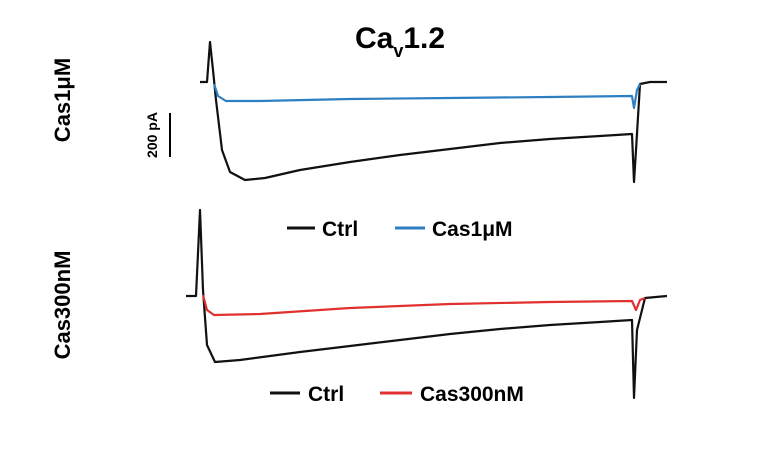 This screenshot has height=461, width=766. What do you see at coordinates (374, 38) in the screenshot?
I see `title-main: Ca` at bounding box center [374, 38].